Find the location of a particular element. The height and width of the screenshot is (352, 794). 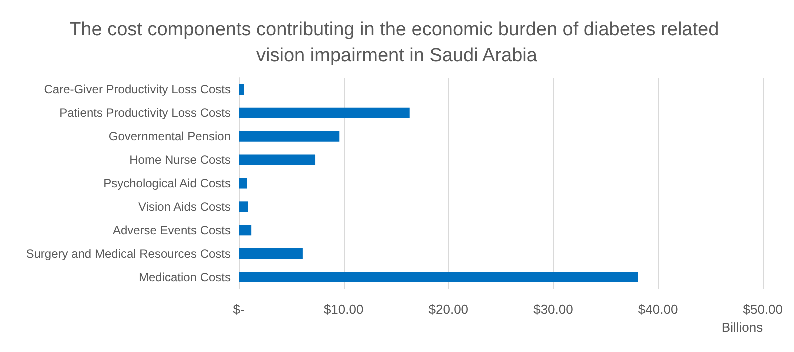

y-tick-label: Psychological Aid Costs is located at coordinates (167, 183).